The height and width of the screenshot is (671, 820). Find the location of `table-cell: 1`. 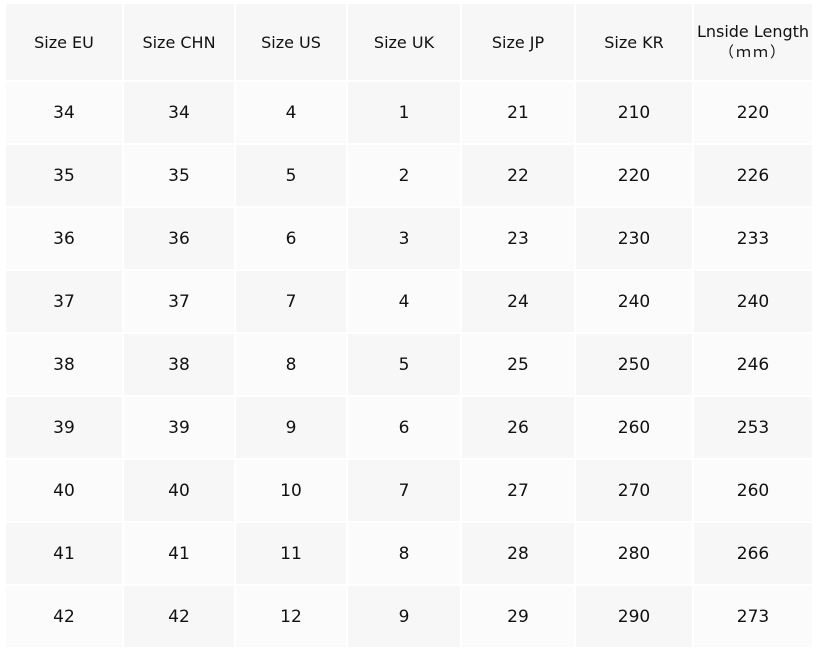

table-cell: 1 is located at coordinates (404, 112).